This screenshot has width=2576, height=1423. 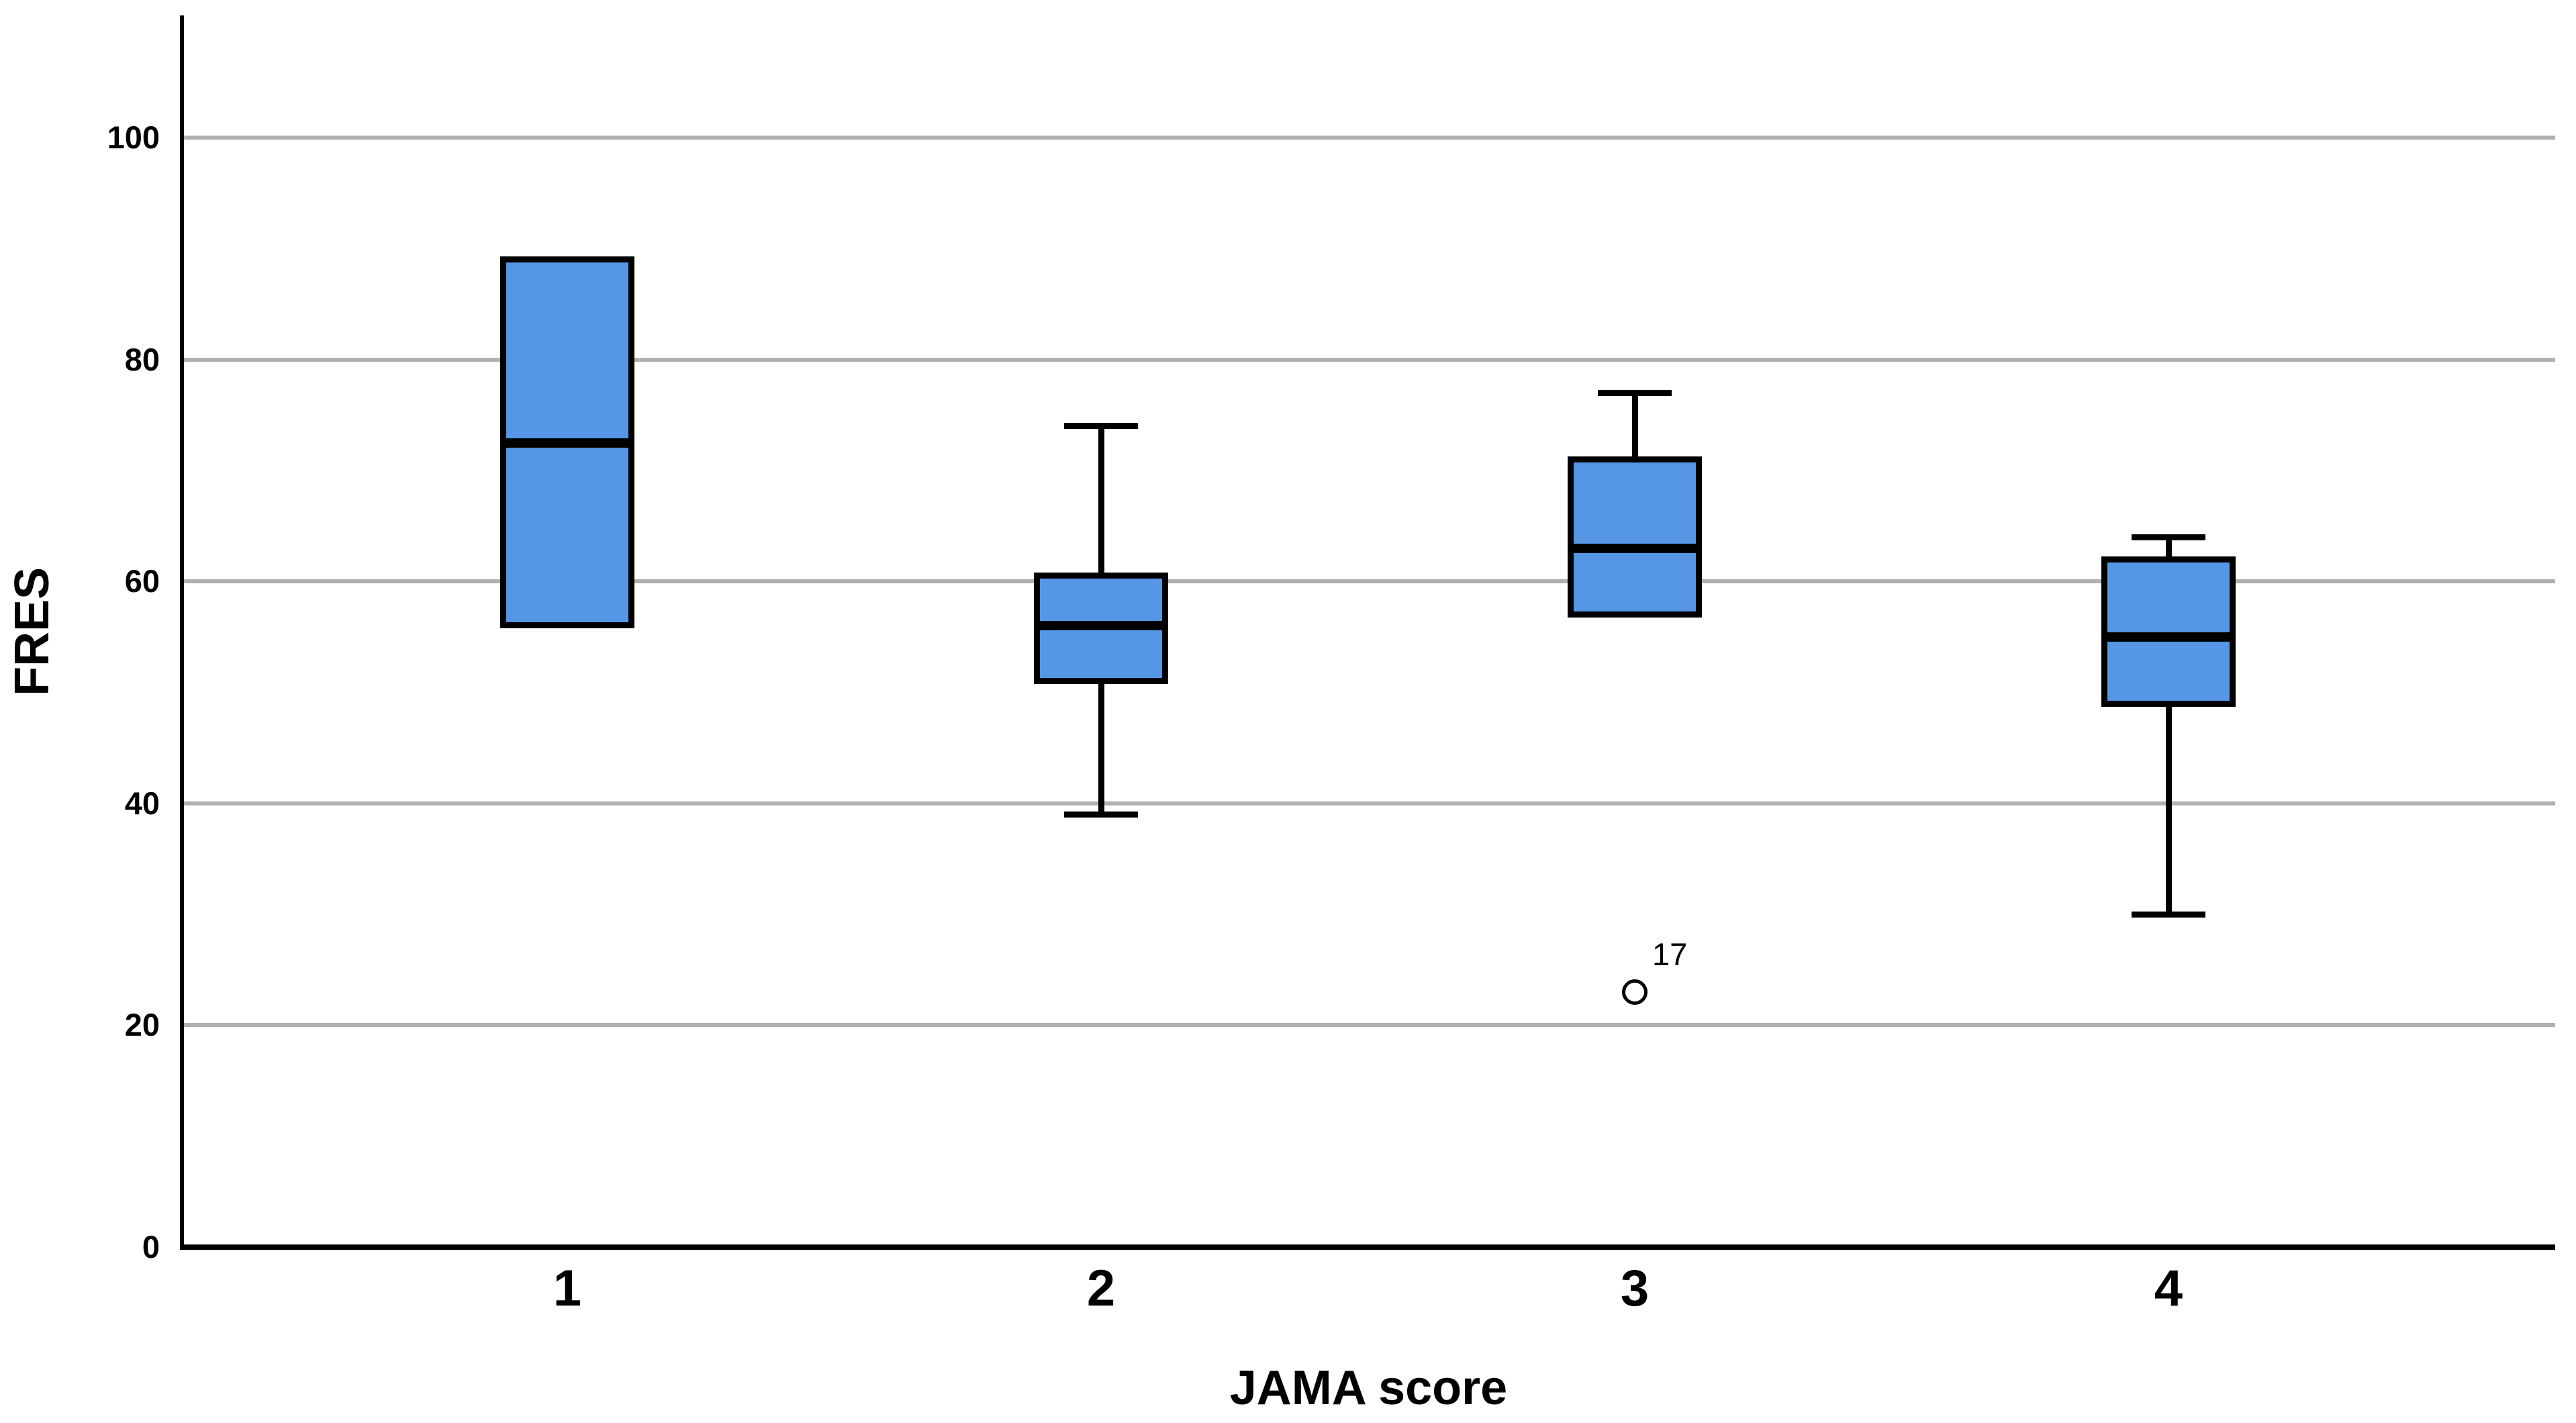 What do you see at coordinates (1635, 992) in the screenshot?
I see `outlier-point` at bounding box center [1635, 992].